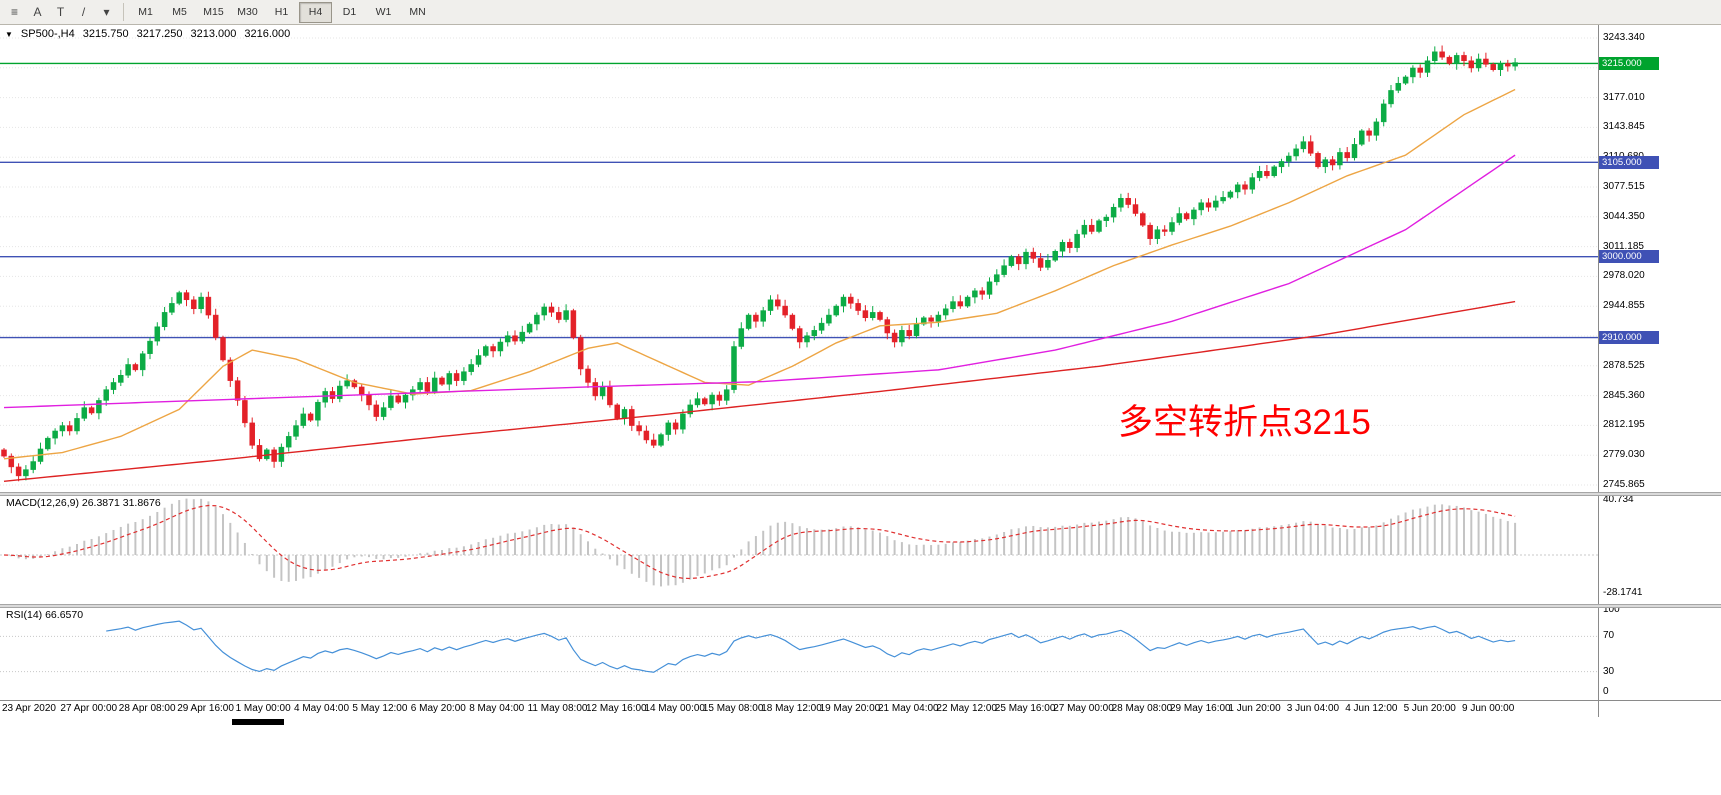 This screenshot has height=795, width=1721. Describe the element at coordinates (1624, 186) in the screenshot. I see `price-tick-label: 3077.515` at that location.